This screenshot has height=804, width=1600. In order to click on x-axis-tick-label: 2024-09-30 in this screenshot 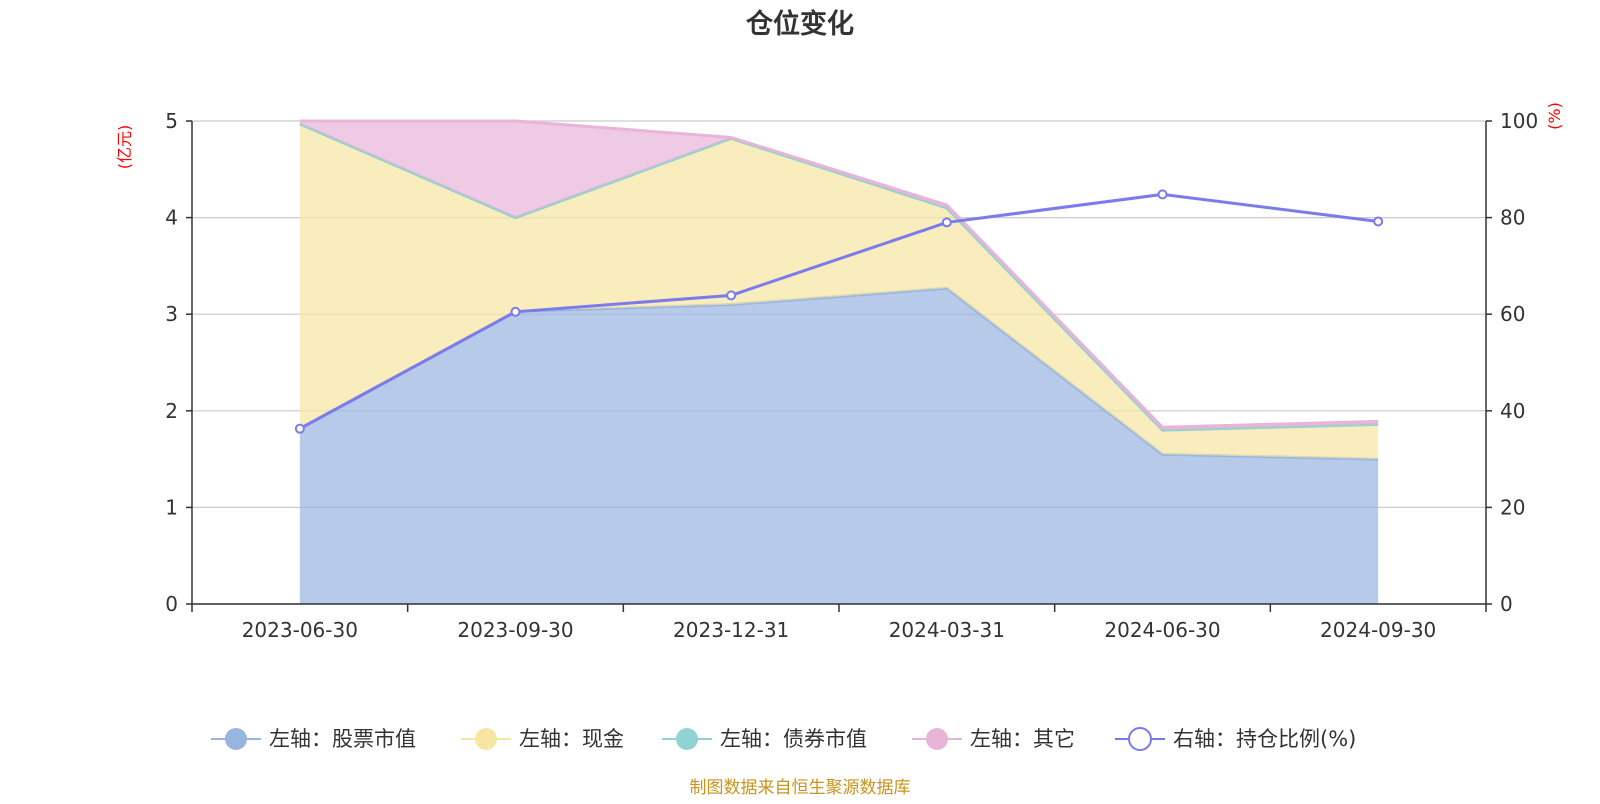, I will do `click(1378, 630)`.